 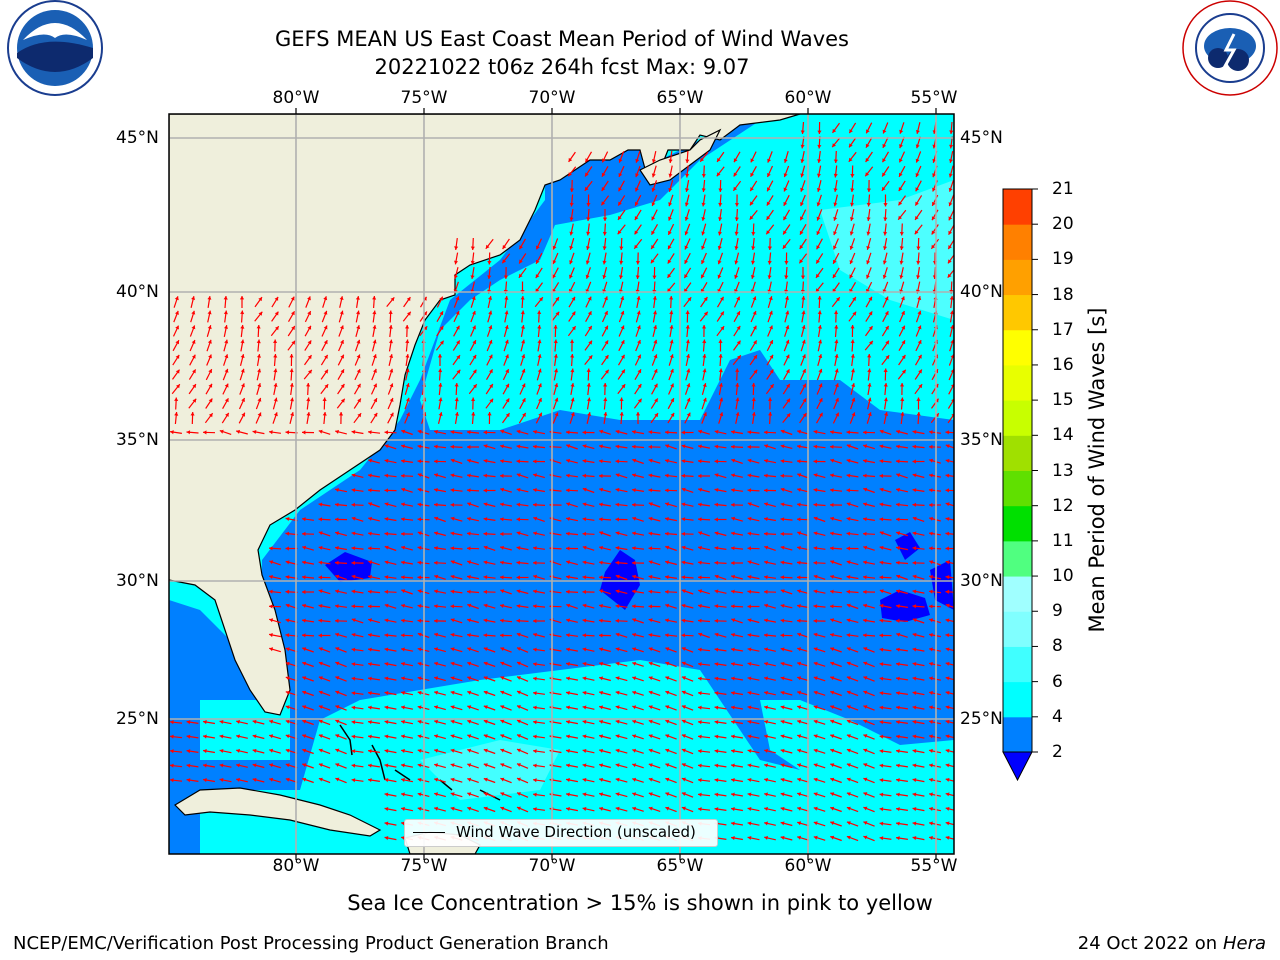 What do you see at coordinates (296, 98) in the screenshot?
I see `lon-label-top: 80°W` at bounding box center [296, 98].